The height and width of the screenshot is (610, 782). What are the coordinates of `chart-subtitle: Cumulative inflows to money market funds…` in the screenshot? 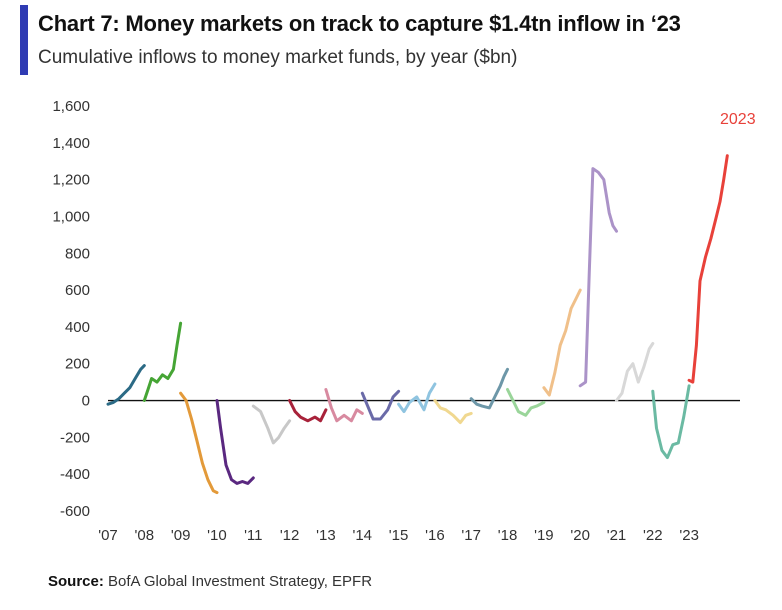 It's located at (278, 57).